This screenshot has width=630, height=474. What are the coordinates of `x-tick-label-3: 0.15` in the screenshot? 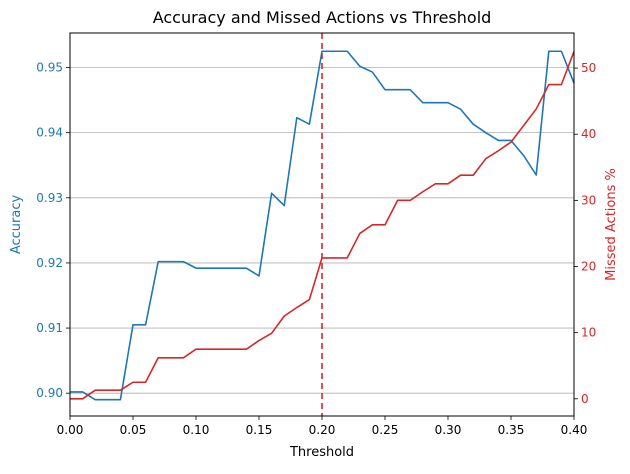 It's located at (259, 430).